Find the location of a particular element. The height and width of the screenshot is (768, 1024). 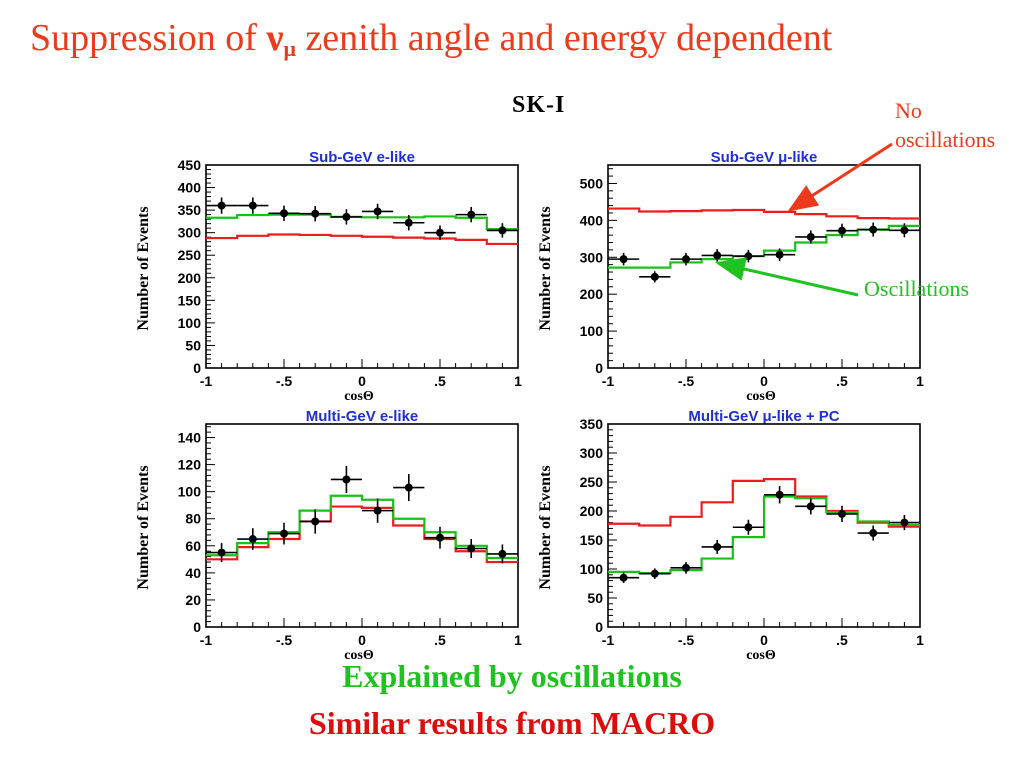

y-tick-label: 250 is located at coordinates (592, 482).